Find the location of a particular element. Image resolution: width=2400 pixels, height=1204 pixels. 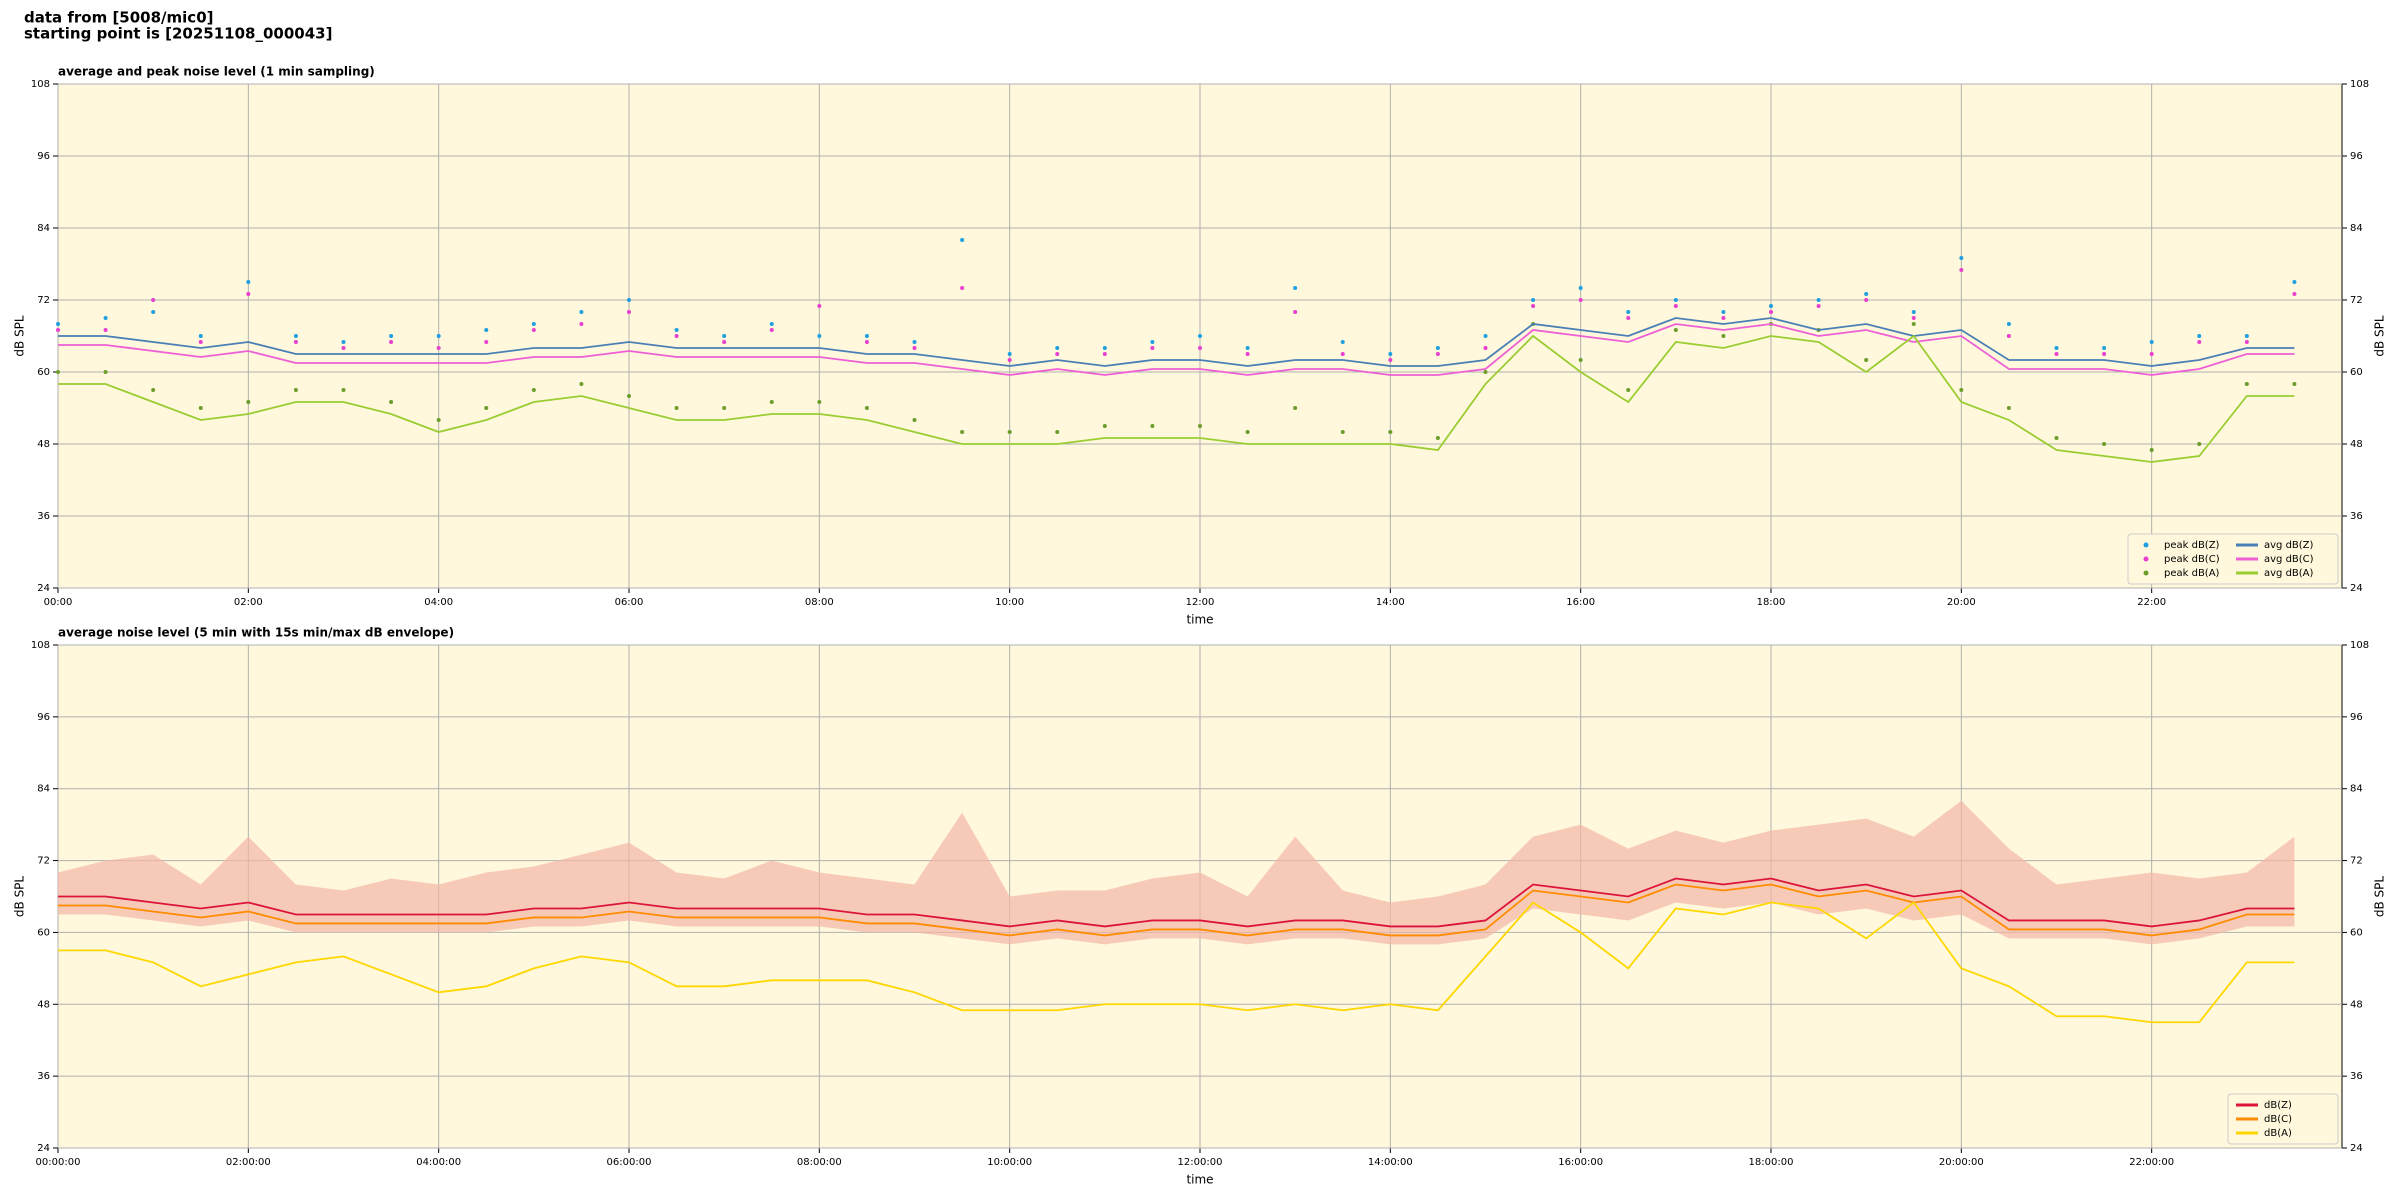

legend-label: peak dB(A) is located at coordinates (2192, 573).